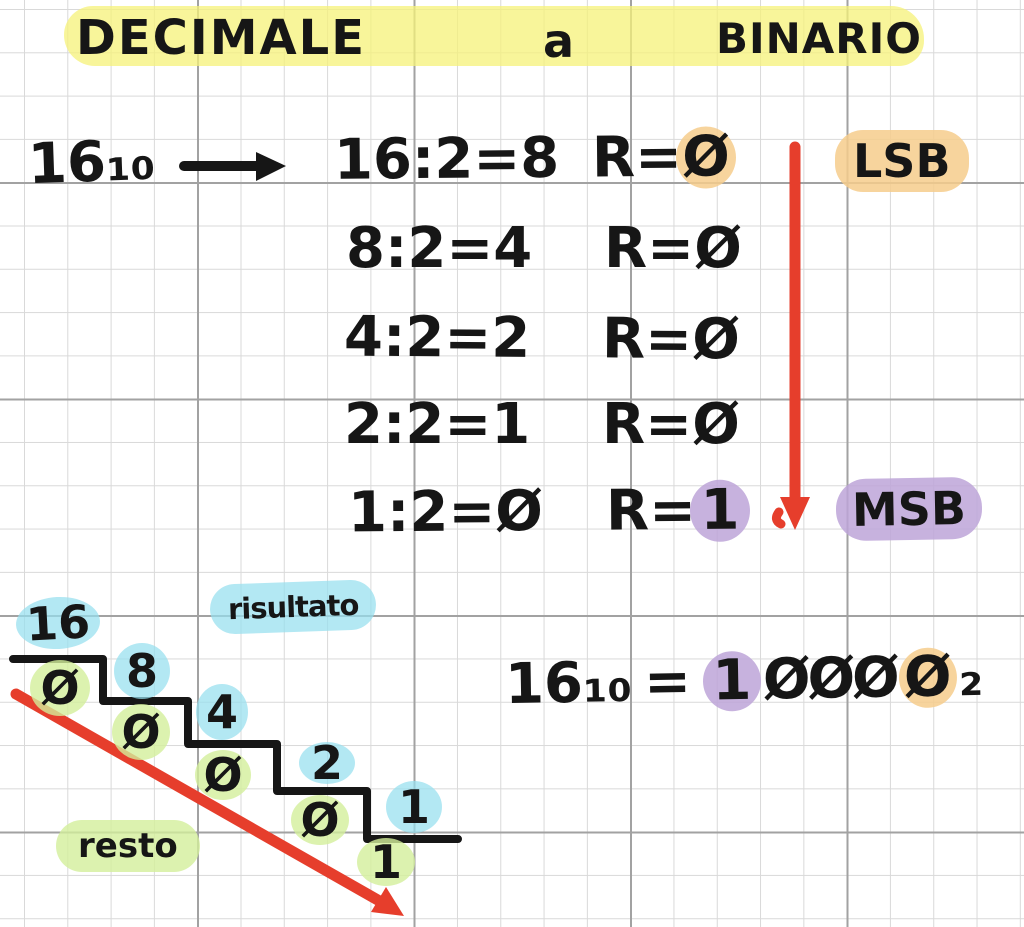  I want to click on division-step-row: 1:2=Ø R= 1, so click(549, 511).